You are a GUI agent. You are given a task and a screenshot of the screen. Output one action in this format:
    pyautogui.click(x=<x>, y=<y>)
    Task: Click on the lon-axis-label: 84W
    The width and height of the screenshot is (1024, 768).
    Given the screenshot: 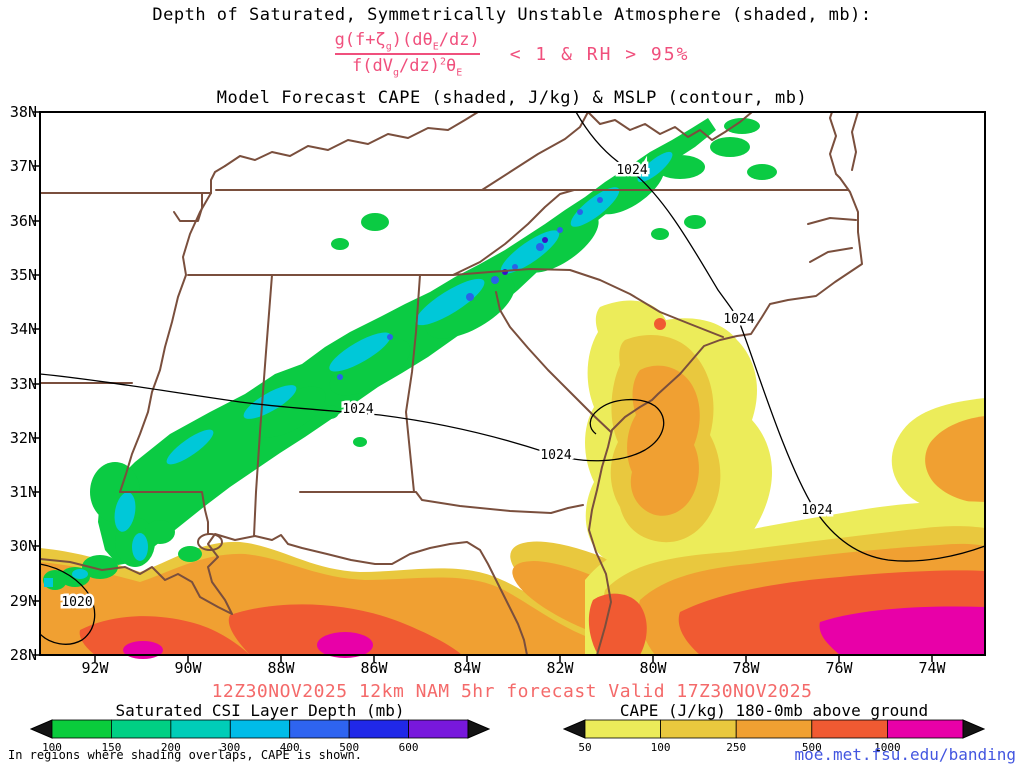 What is the action you would take?
    pyautogui.click(x=467, y=668)
    